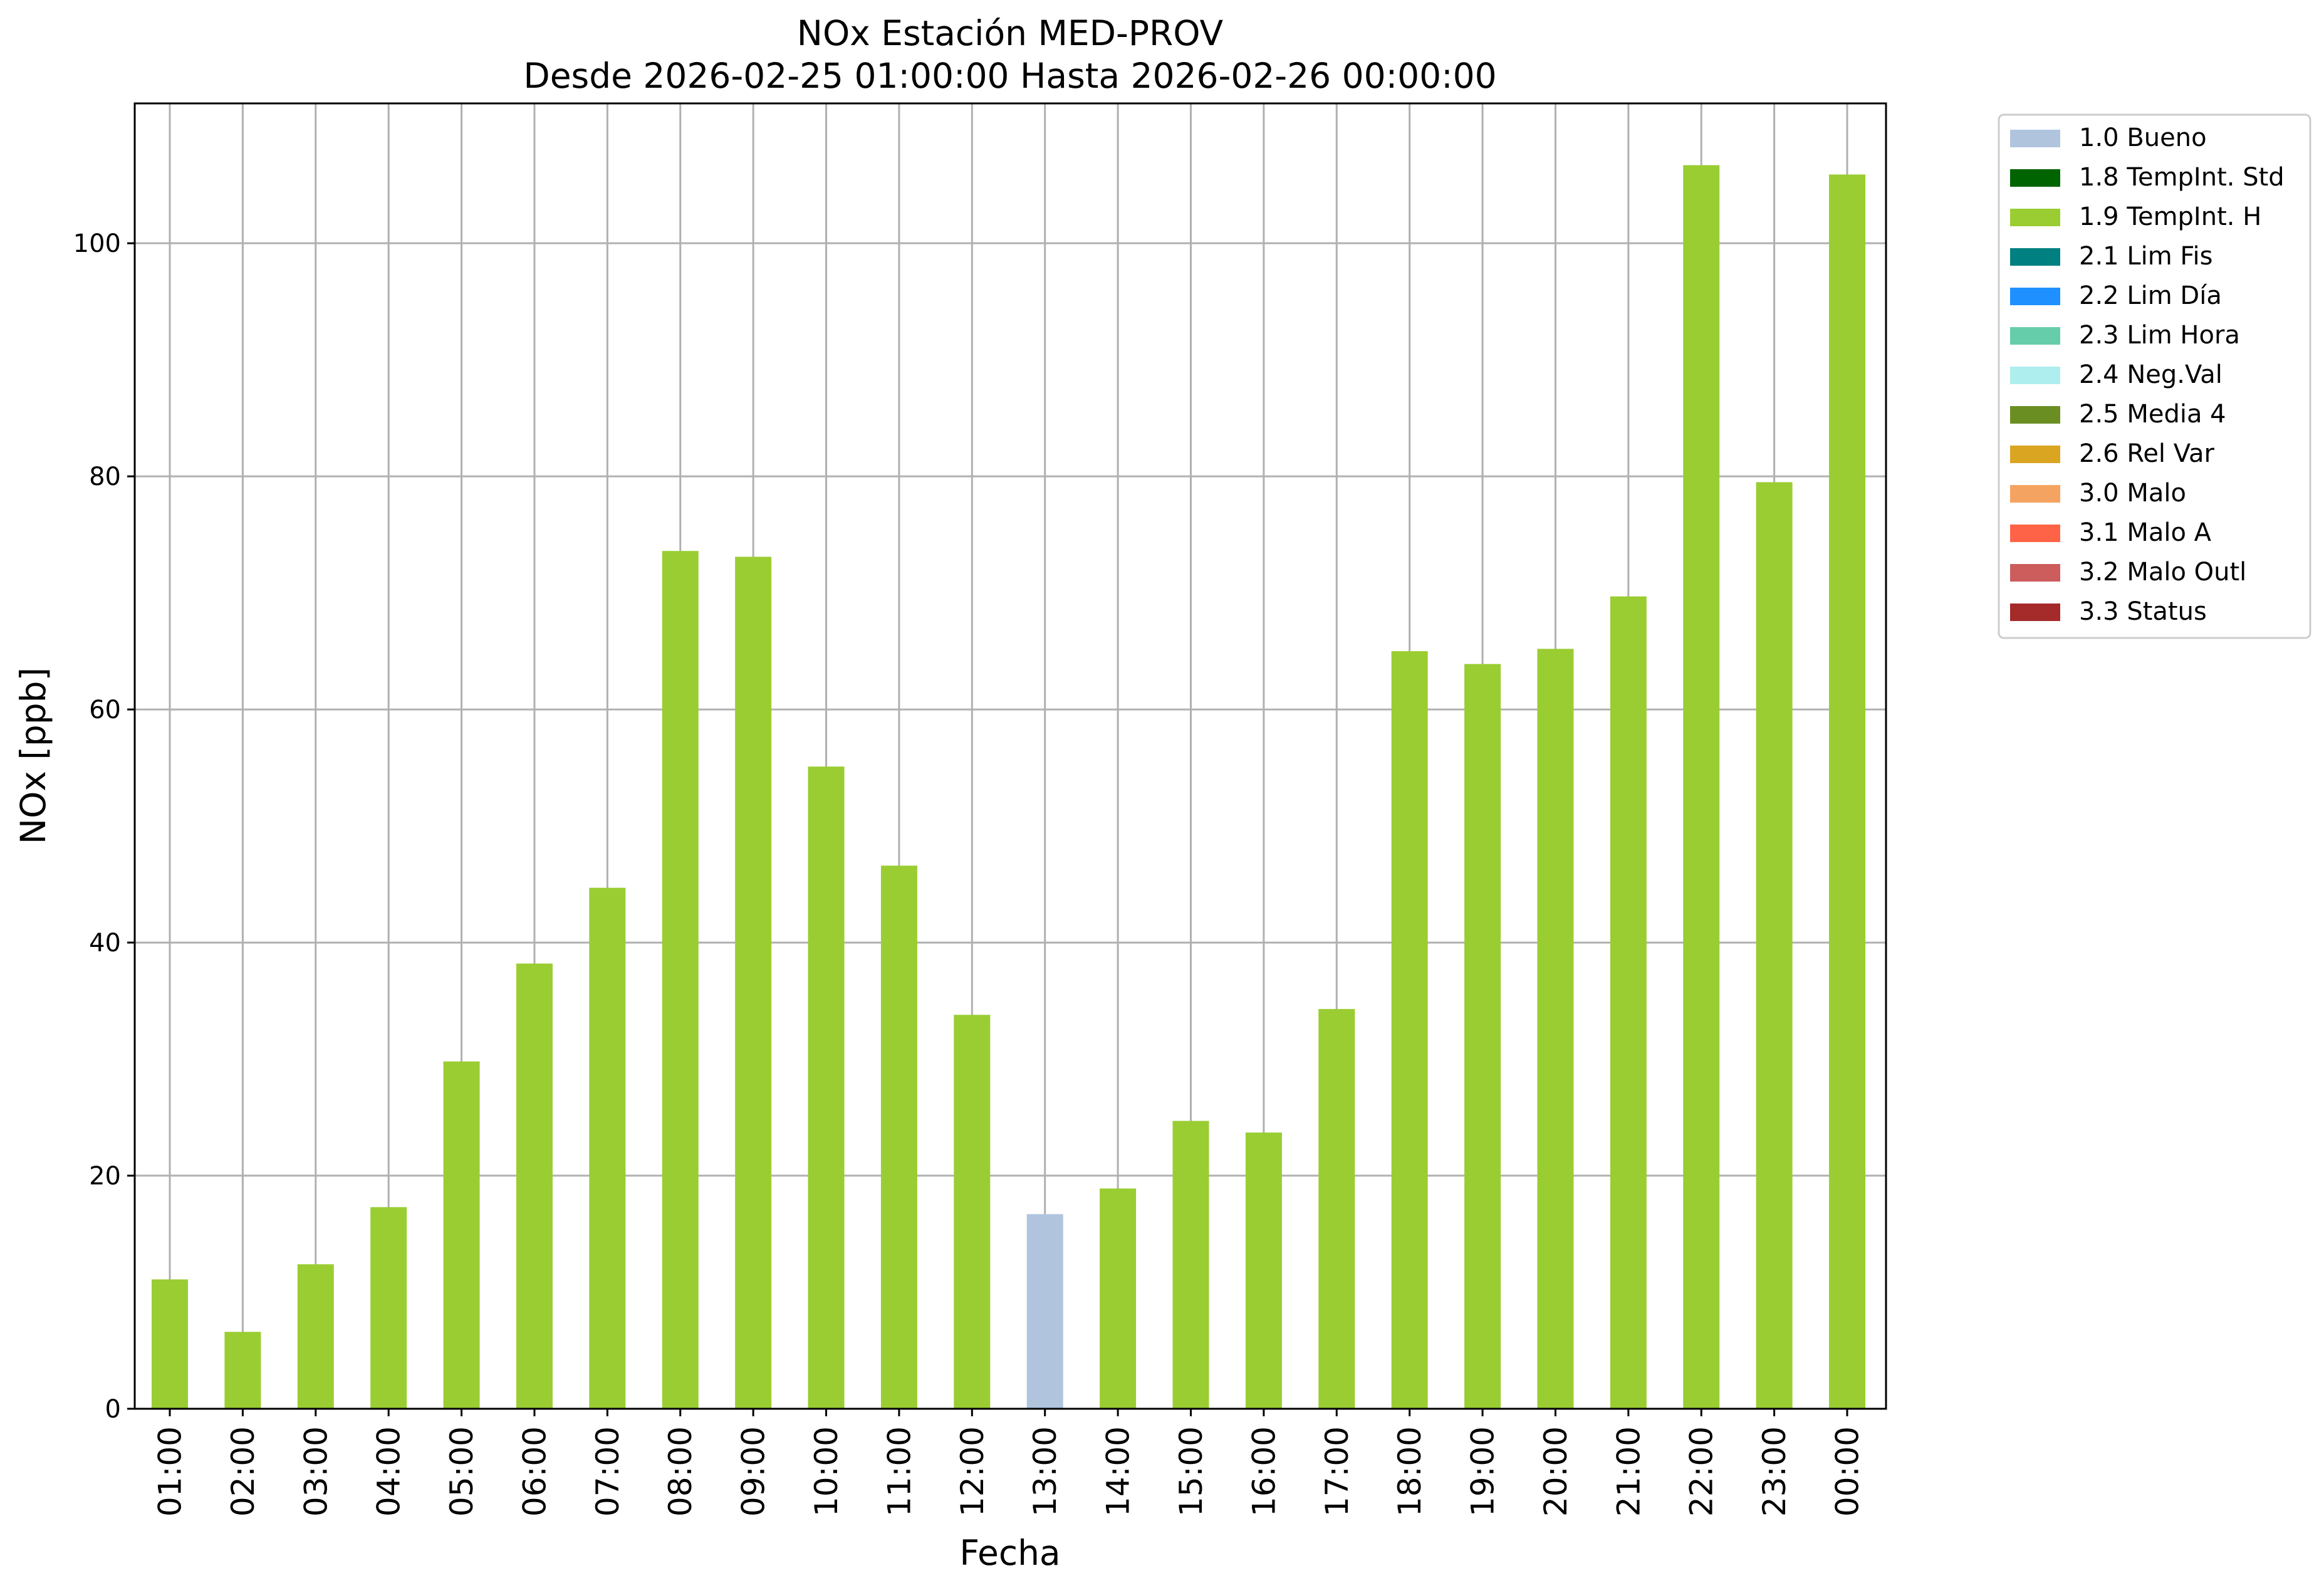  I want to click on legend-label-2.2: 2.2 Lim Día, so click(2150, 296).